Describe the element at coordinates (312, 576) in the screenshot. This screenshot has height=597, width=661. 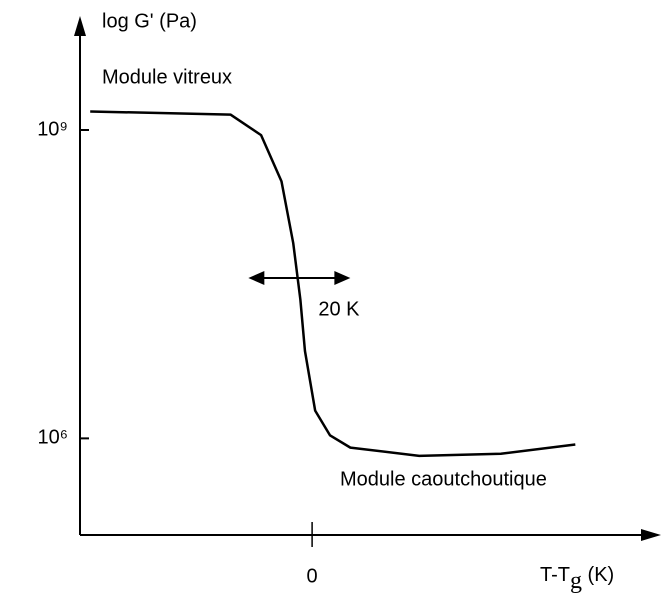
I see `x-tick-label: 0` at that location.